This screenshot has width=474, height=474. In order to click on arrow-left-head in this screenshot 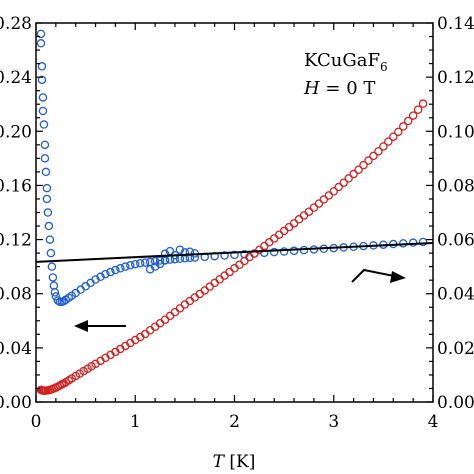, I will do `click(81, 326)`.